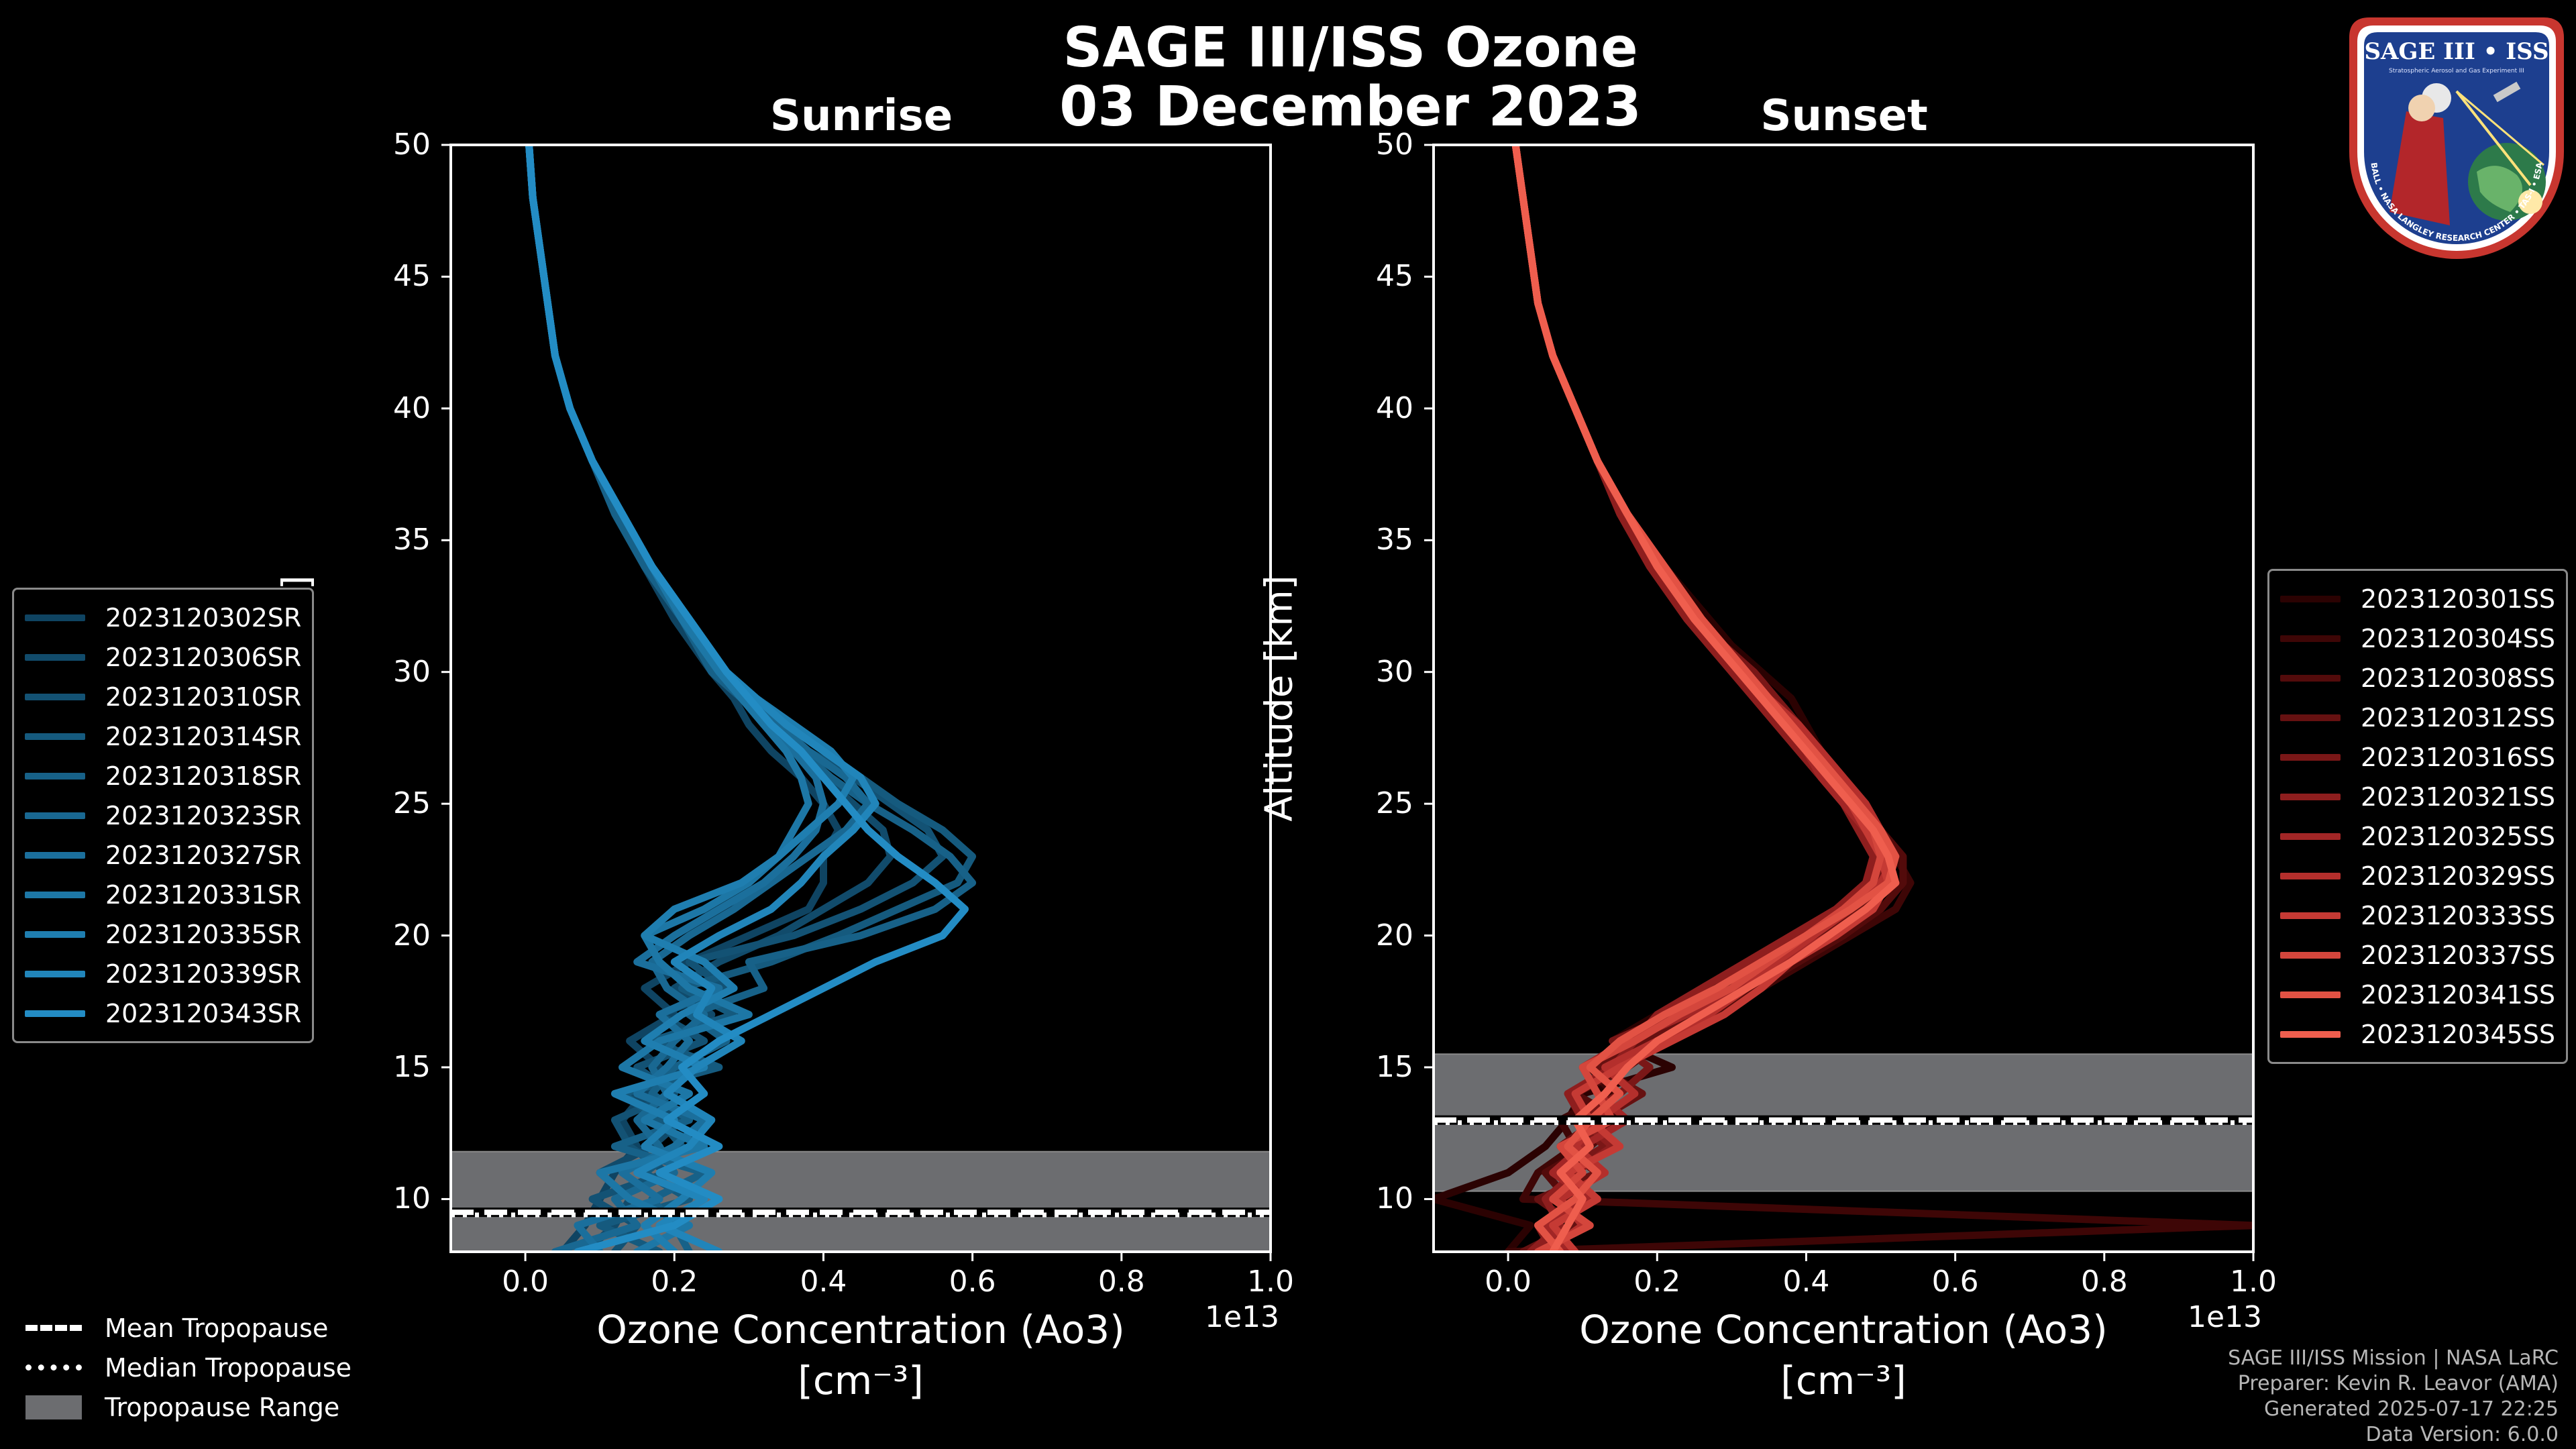  What do you see at coordinates (1279, 698) in the screenshot?
I see `sunset-y-axis-label: Altitude [km]` at bounding box center [1279, 698].